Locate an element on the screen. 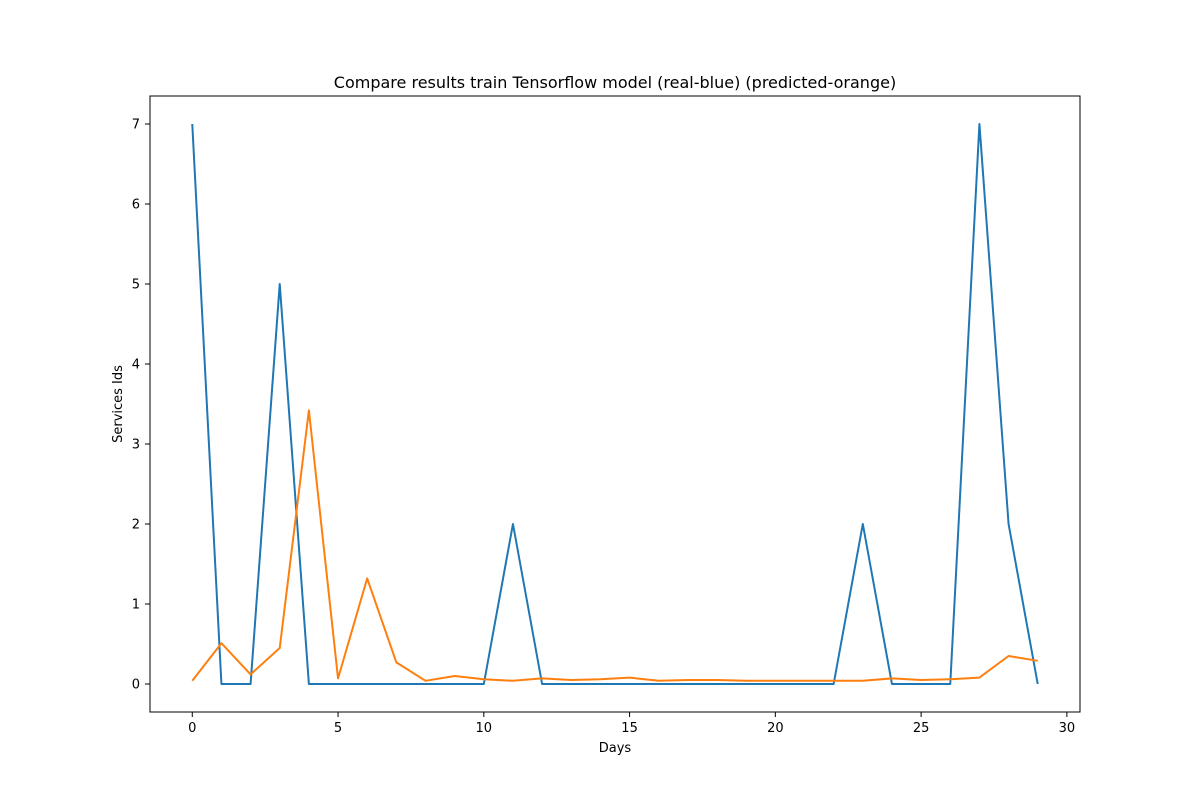 This screenshot has height=800, width=1200. x-tick-label: 10 is located at coordinates (484, 728).